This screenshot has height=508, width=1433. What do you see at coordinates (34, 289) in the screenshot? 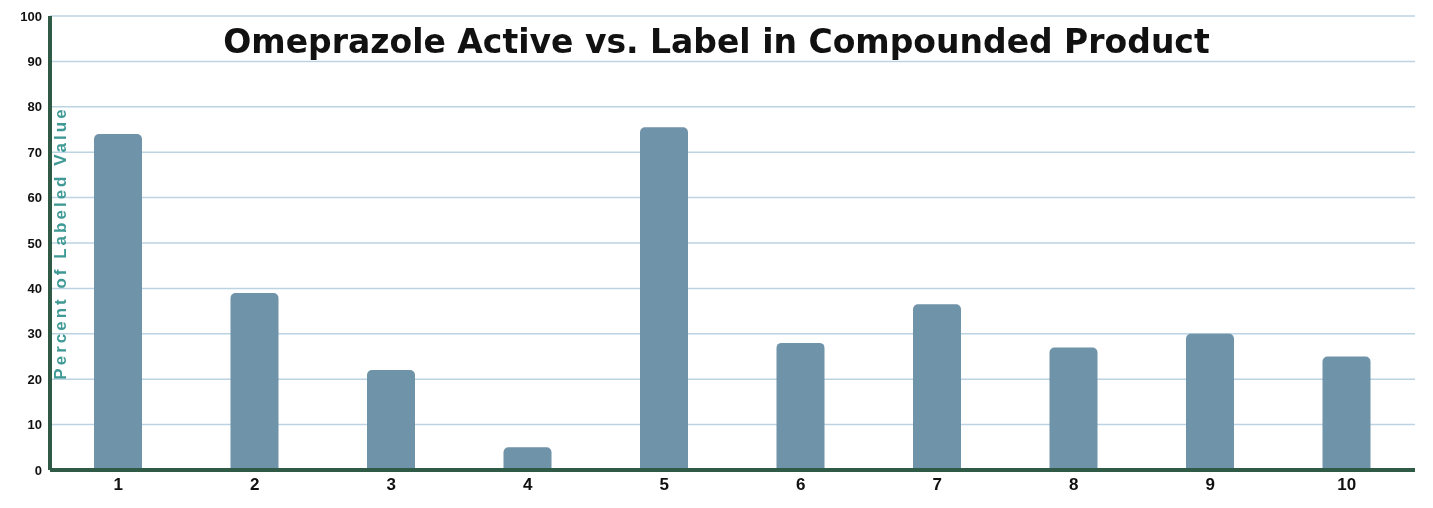
I see `y-tick-label: 40` at bounding box center [34, 289].